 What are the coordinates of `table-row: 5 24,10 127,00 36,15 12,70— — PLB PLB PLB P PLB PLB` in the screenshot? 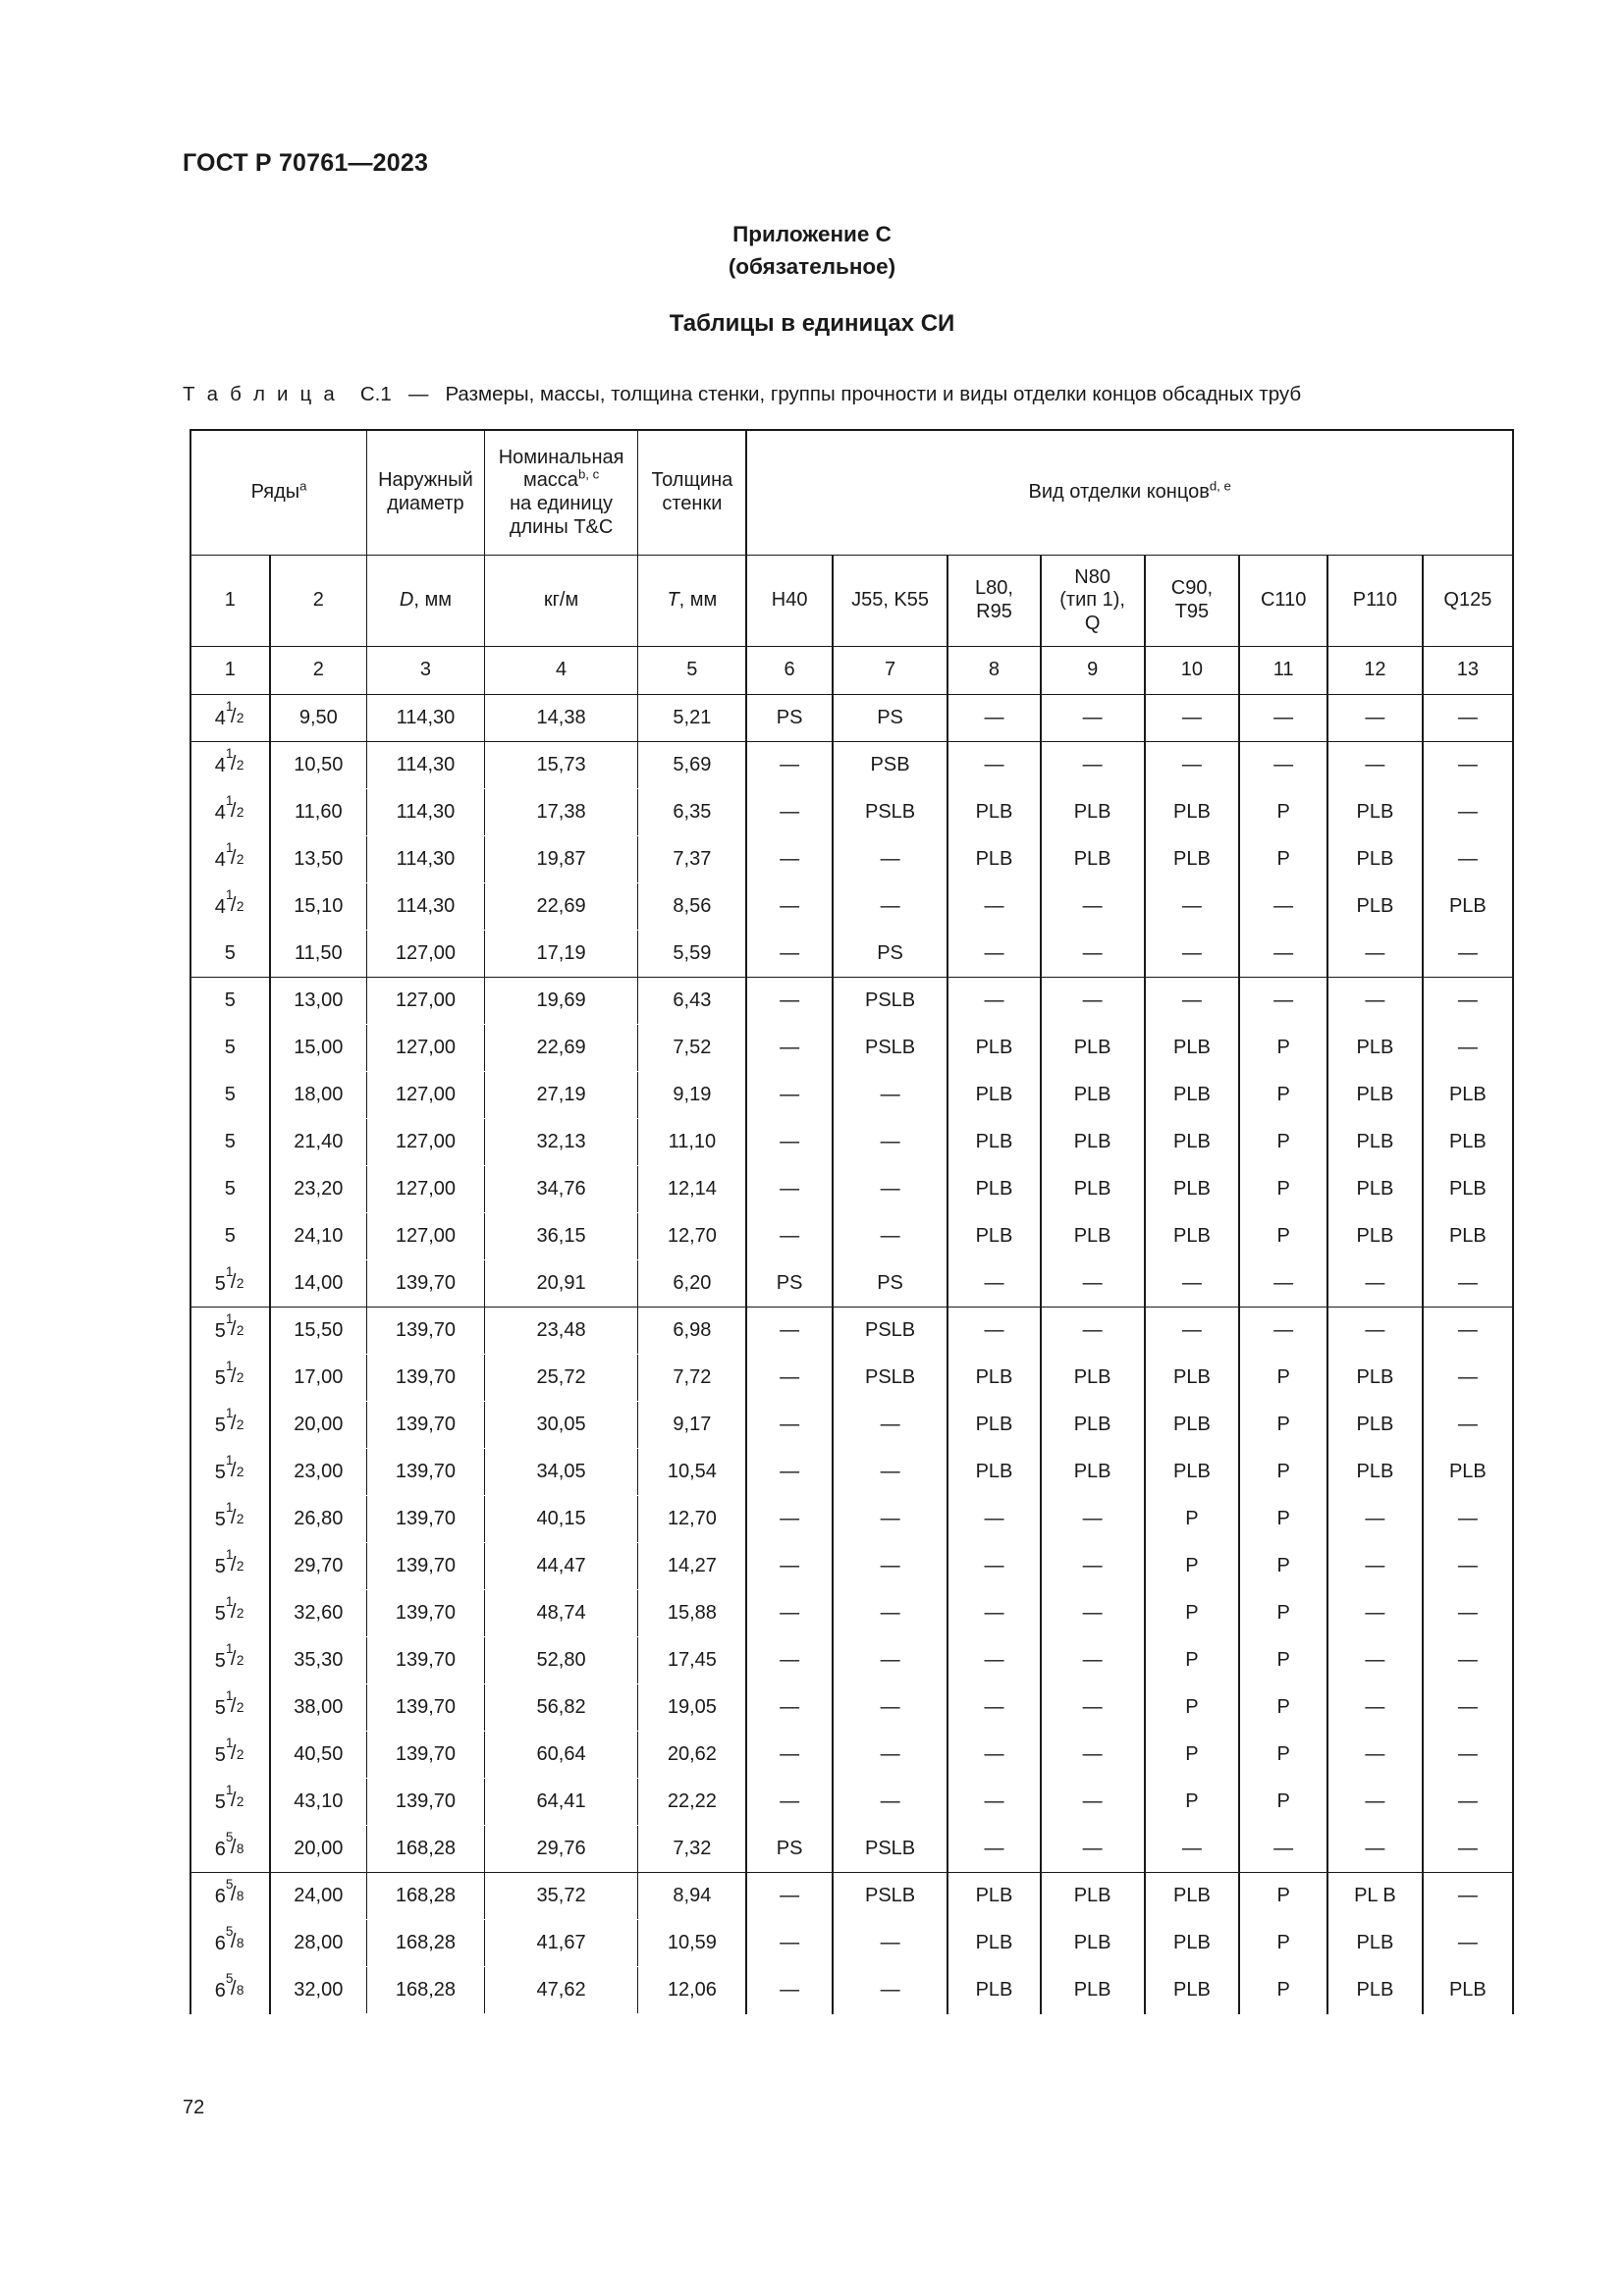 It's located at (852, 1236).